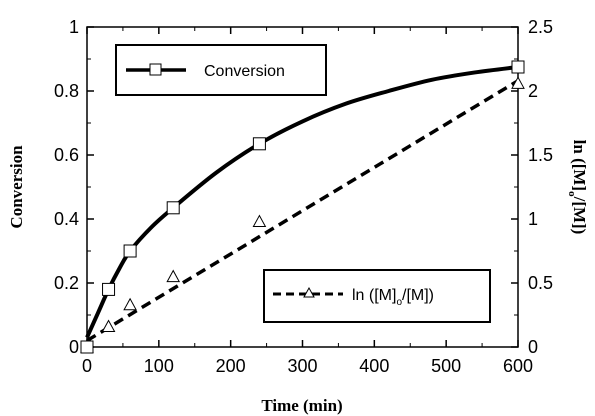 The height and width of the screenshot is (416, 595). Describe the element at coordinates (374, 295) in the screenshot. I see `legend-ln-label-pre: ln ([M]` at that location.